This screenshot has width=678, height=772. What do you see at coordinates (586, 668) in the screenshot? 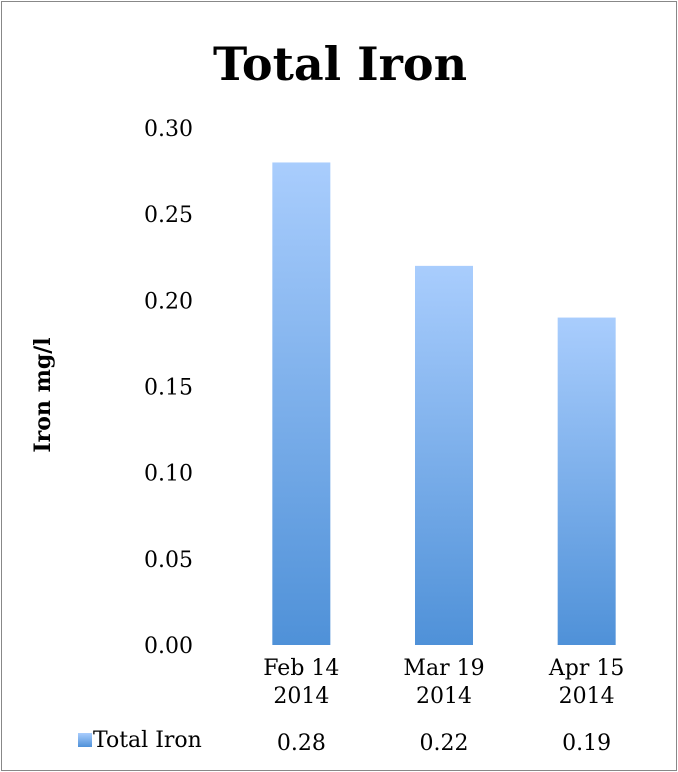
I see `x-tick-label: Apr 15` at bounding box center [586, 668].